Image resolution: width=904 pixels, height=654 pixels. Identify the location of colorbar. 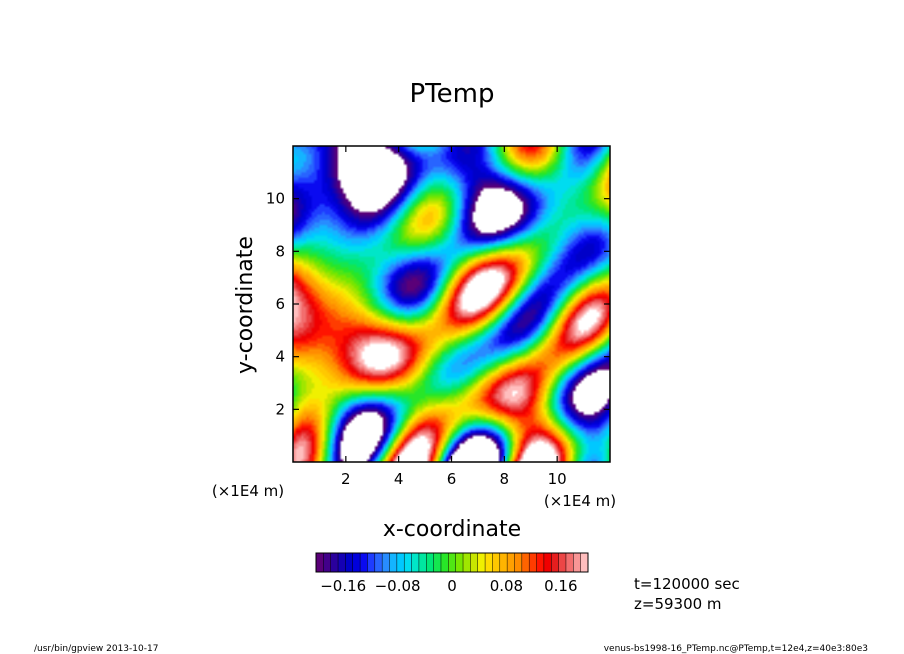
(452, 562).